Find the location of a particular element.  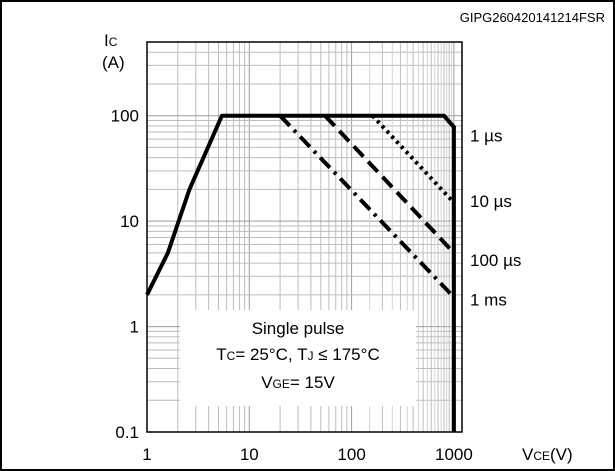

annotation-box is located at coordinates (298, 358).